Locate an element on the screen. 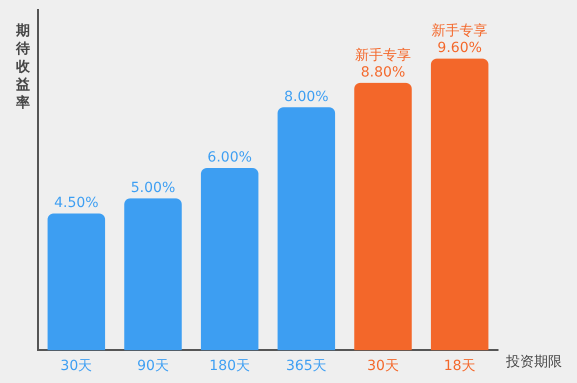 The image size is (577, 383). x-axis-title: 投资期限 is located at coordinates (534, 362).